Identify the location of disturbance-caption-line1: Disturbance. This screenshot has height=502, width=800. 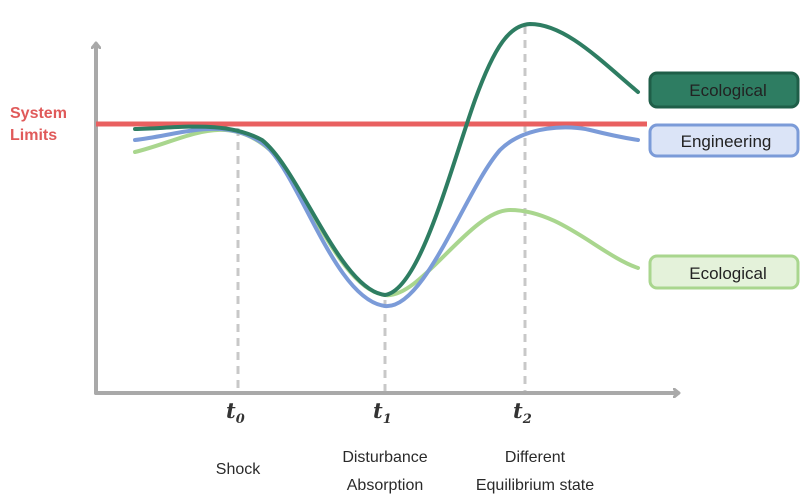
(384, 457).